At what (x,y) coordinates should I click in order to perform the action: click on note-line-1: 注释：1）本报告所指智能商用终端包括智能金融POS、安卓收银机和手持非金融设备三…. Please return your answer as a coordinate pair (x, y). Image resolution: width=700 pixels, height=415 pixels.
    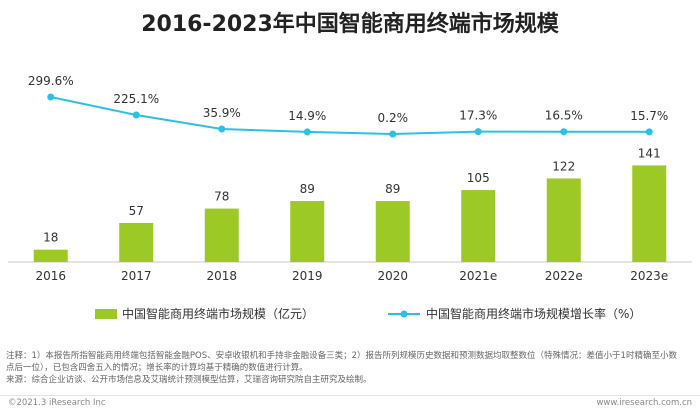
    Looking at the image, I should click on (341, 356).